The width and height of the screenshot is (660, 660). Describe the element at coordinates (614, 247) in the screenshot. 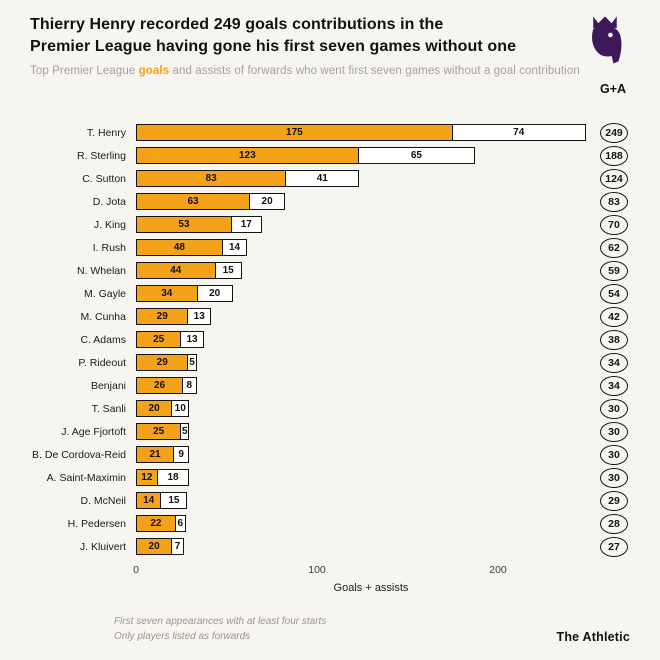

I see `total-ga-badge: 62` at that location.